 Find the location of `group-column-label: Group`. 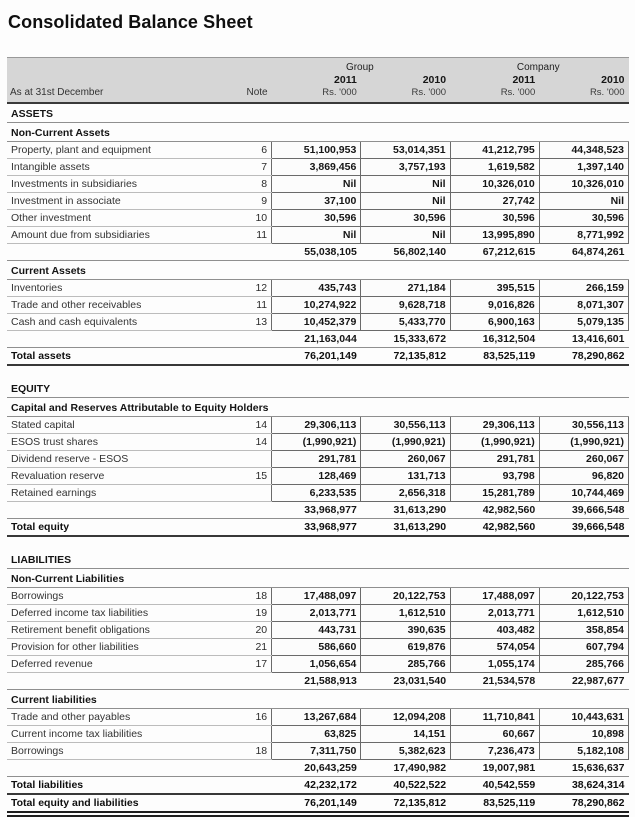

group-column-label: Group is located at coordinates (361, 65).